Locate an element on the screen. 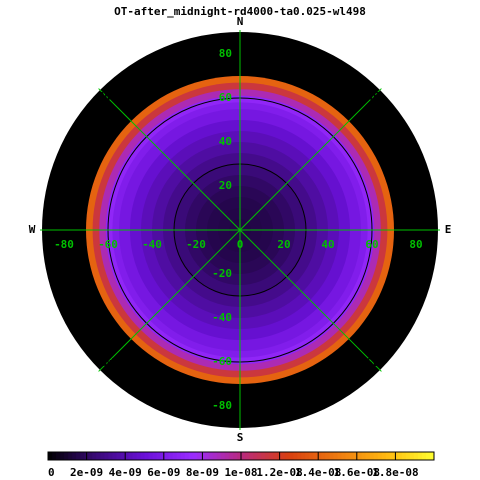 This screenshot has height=480, width=480. y-tick-label: -80 is located at coordinates (222, 405).